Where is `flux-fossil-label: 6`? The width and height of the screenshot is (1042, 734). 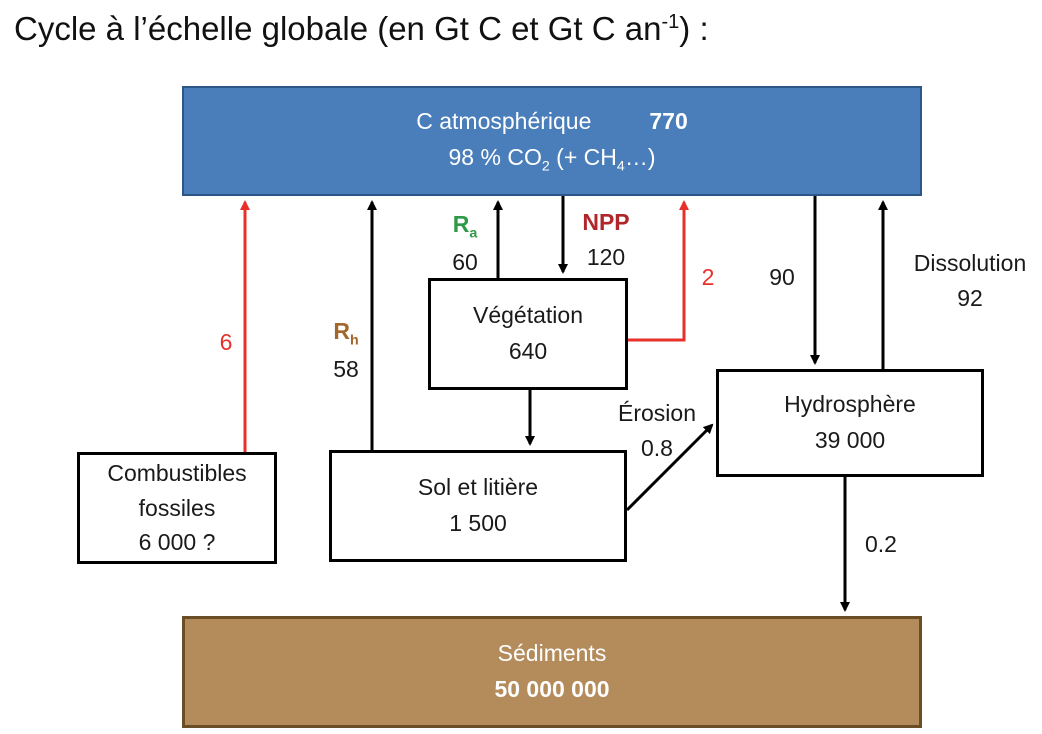
flux-fossil-label: 6 is located at coordinates (226, 342).